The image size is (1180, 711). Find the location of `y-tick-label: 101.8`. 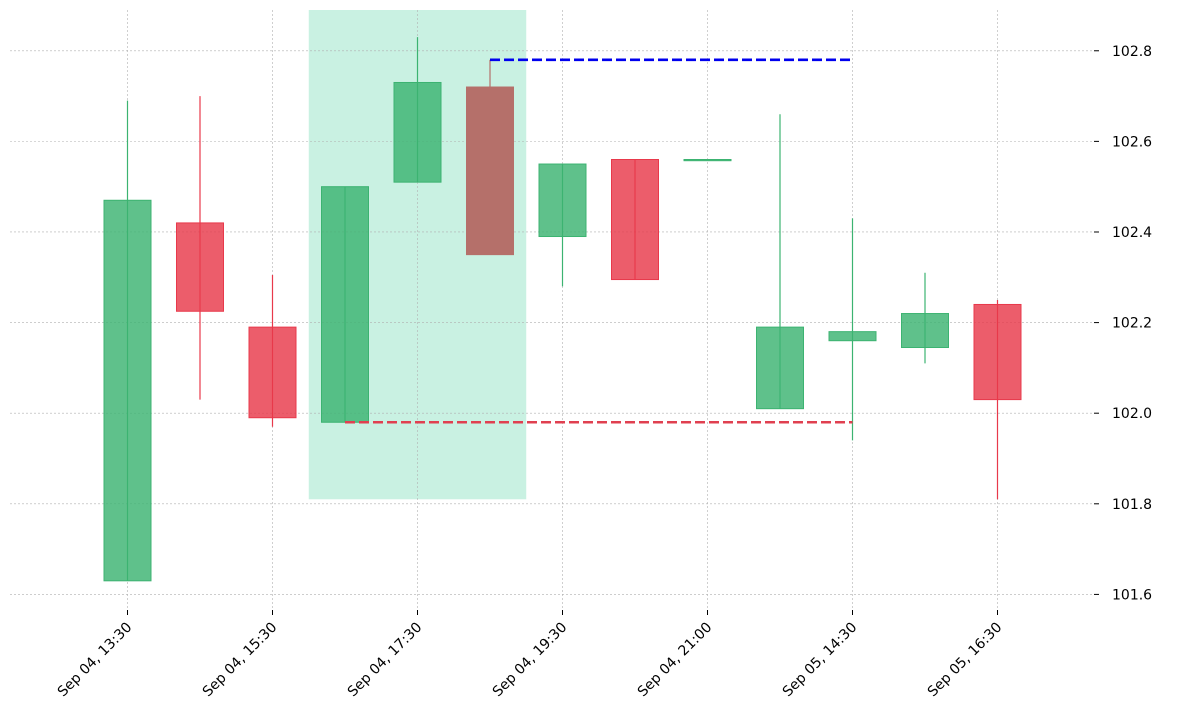

y-tick-label: 101.8 is located at coordinates (1132, 505).